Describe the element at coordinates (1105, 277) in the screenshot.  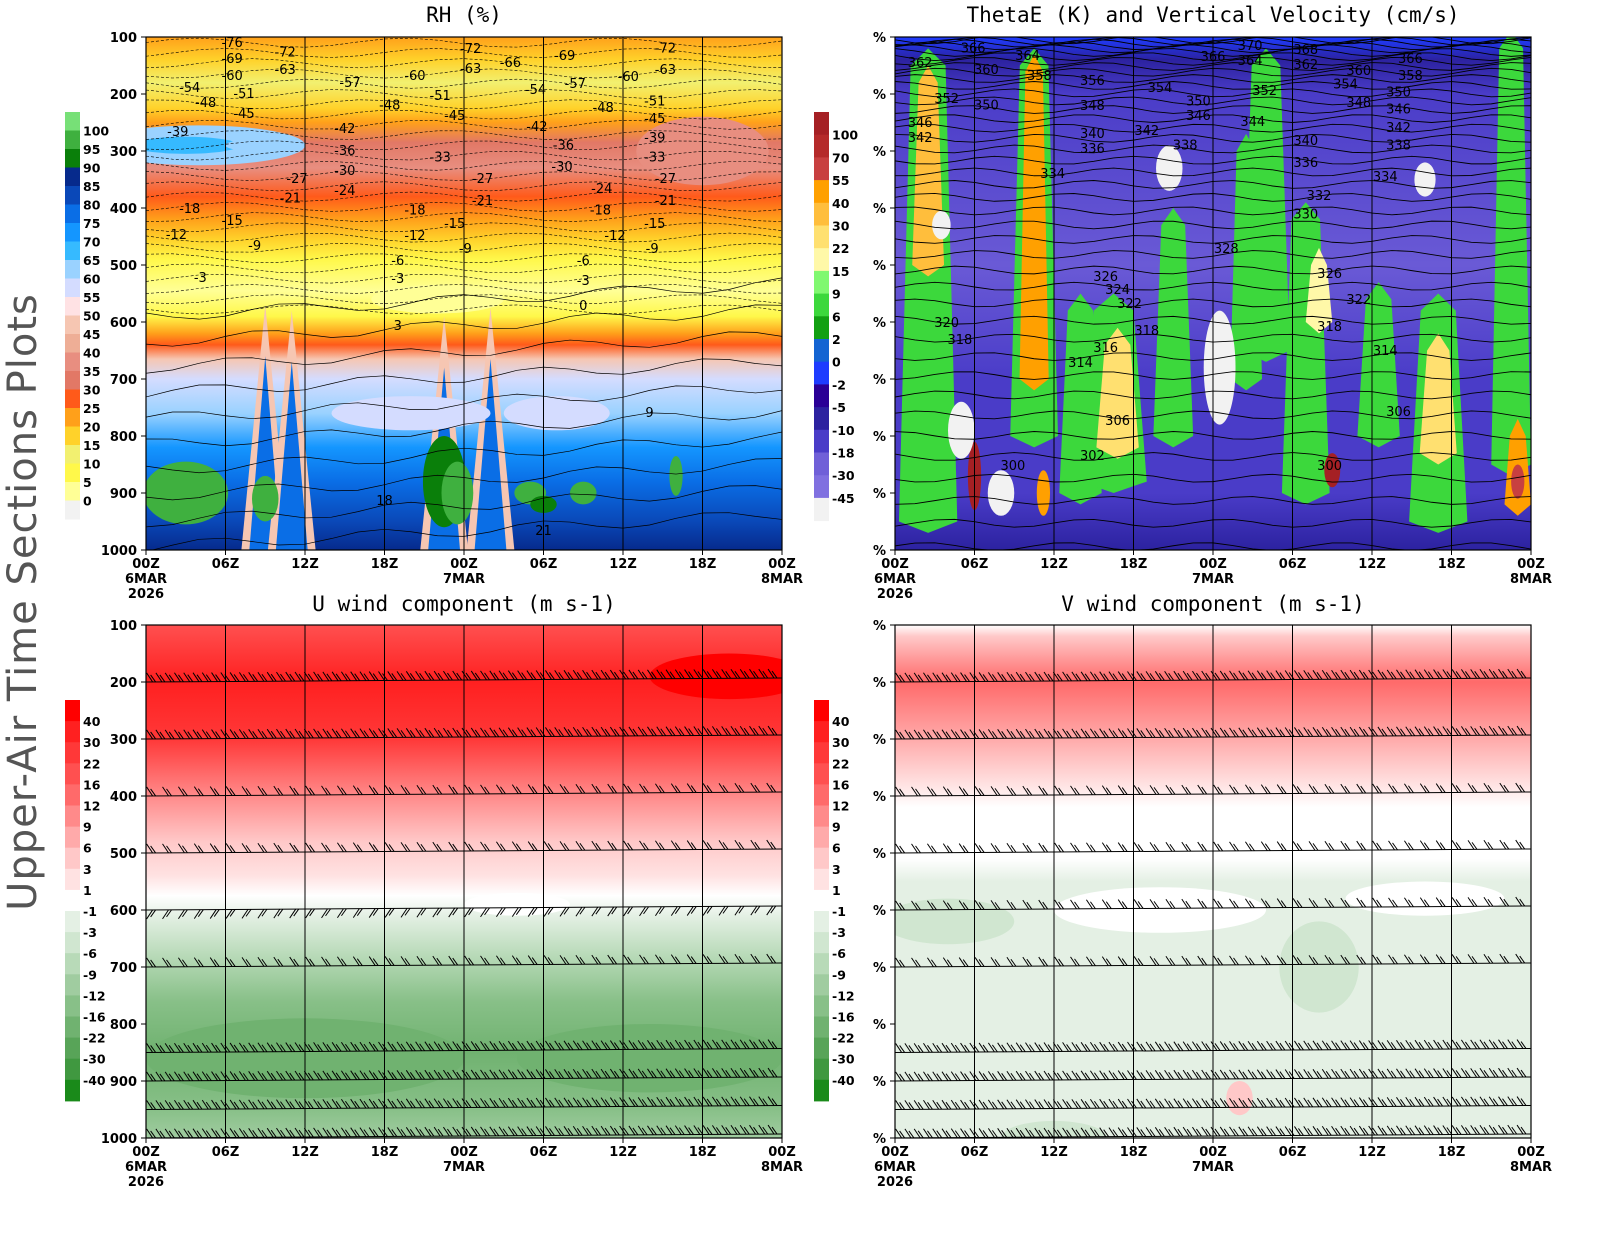
I see `contour-label: 326` at that location.